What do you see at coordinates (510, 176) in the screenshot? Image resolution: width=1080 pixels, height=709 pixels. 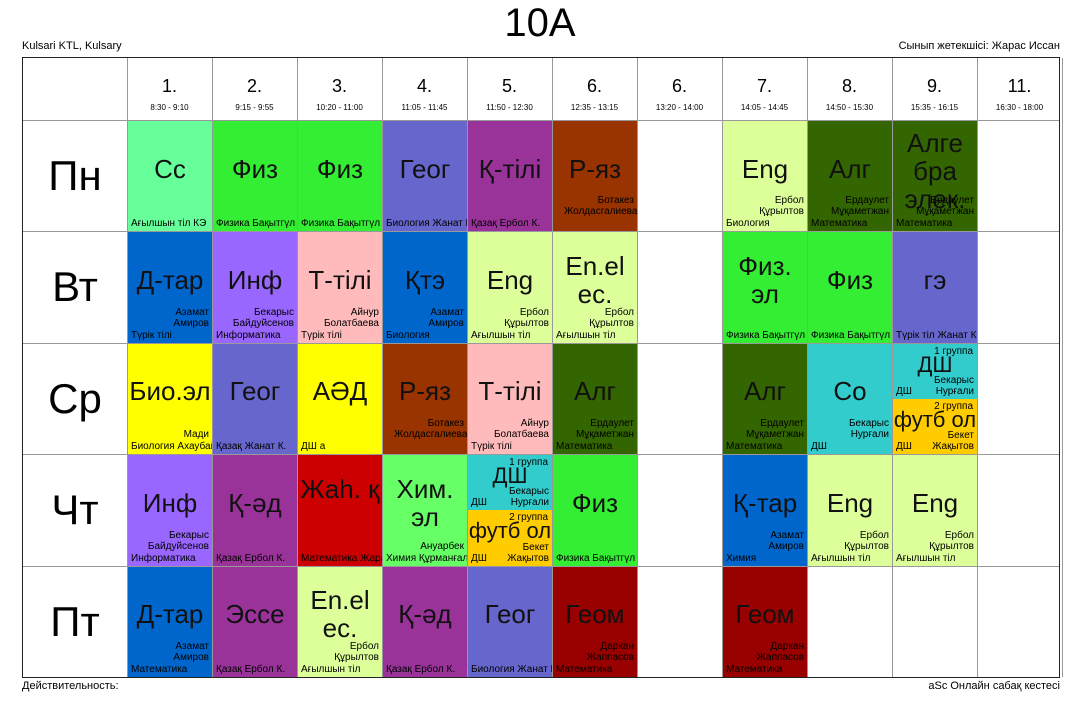 I see `lesson-cell: Қ-тілі Қазақ Ербол К.` at bounding box center [510, 176].